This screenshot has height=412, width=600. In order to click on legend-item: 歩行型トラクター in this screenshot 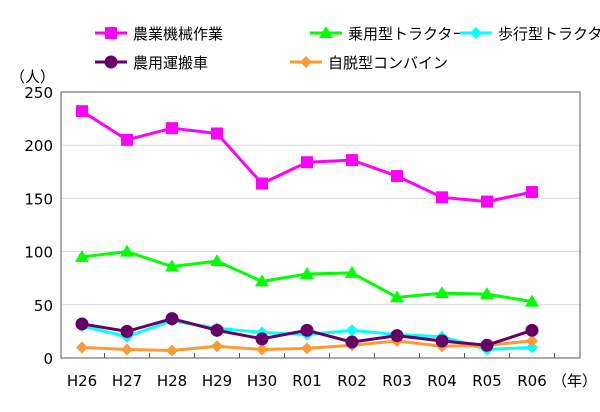, I will do `click(530, 34)`.